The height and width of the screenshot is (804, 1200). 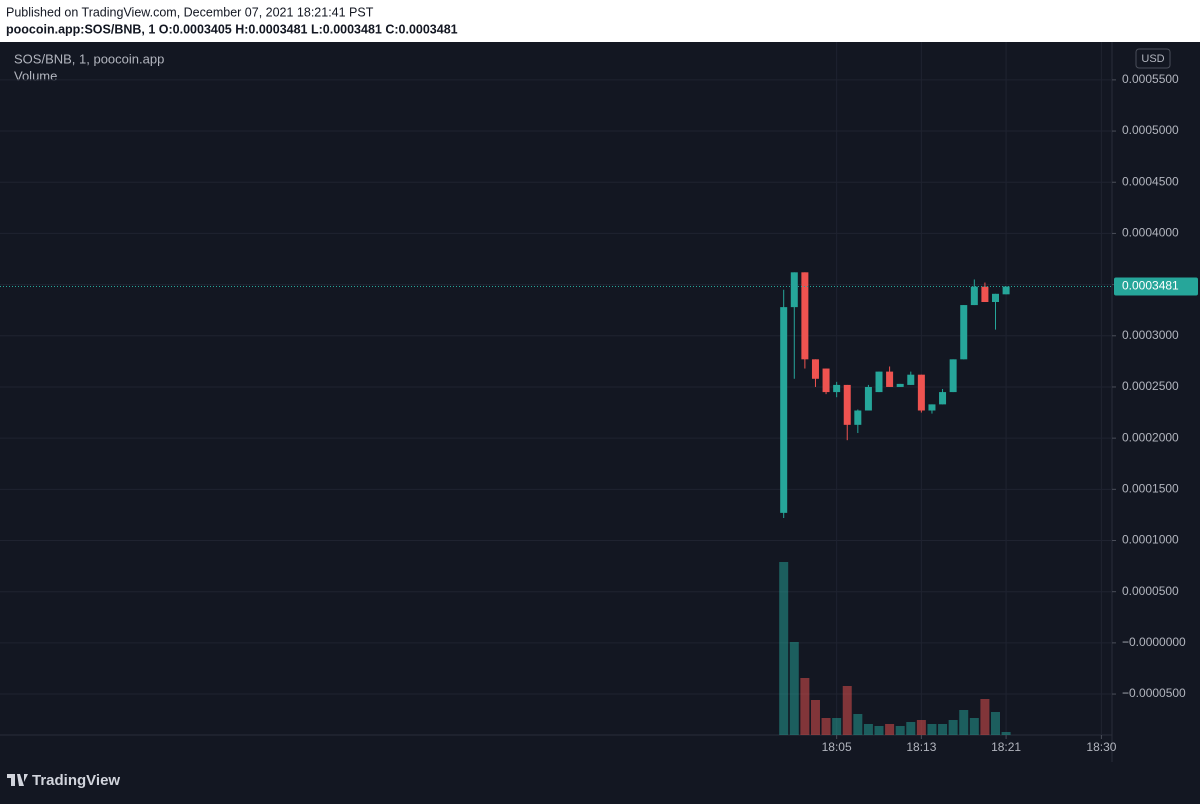 What do you see at coordinates (1154, 693) in the screenshot?
I see `y-tick-label: −0.0000500` at bounding box center [1154, 693].